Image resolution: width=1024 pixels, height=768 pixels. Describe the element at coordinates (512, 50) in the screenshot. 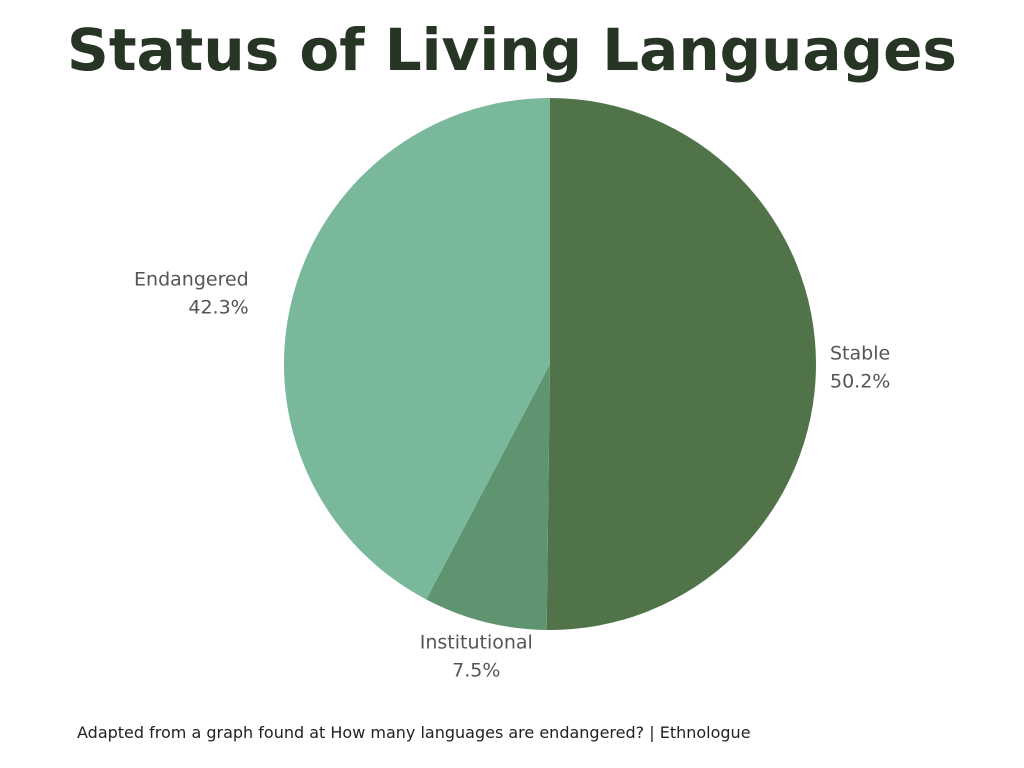

I see `chart-title: Status of Living Languages` at that location.